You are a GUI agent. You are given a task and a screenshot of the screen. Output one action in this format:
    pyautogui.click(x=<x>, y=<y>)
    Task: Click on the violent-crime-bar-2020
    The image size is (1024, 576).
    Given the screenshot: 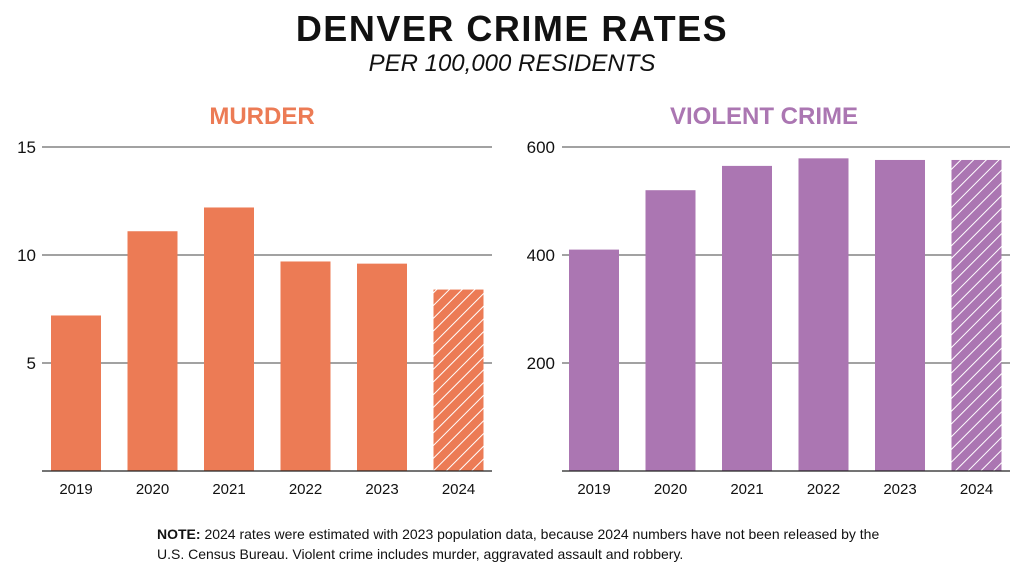 What is the action you would take?
    pyautogui.click(x=670, y=330)
    